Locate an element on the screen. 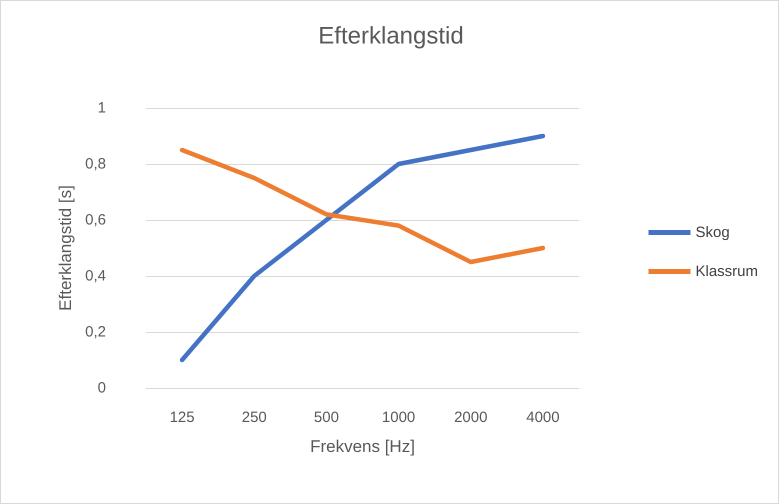 The image size is (779, 504). legend-label: Skog is located at coordinates (712, 232).